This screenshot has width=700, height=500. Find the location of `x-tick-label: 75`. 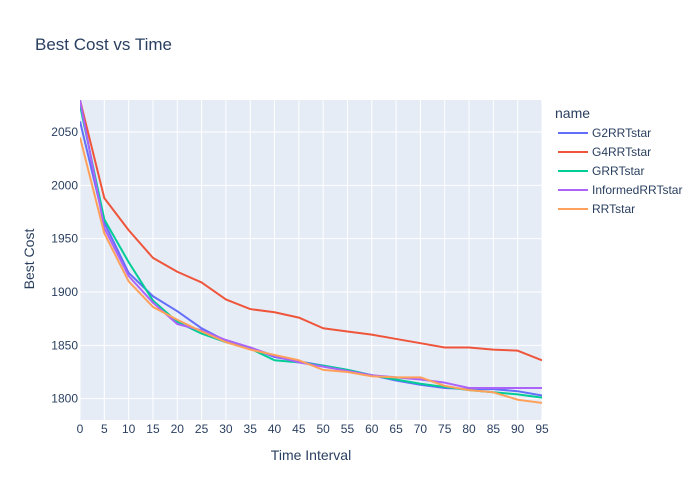

x-tick-label: 75 is located at coordinates (445, 429).